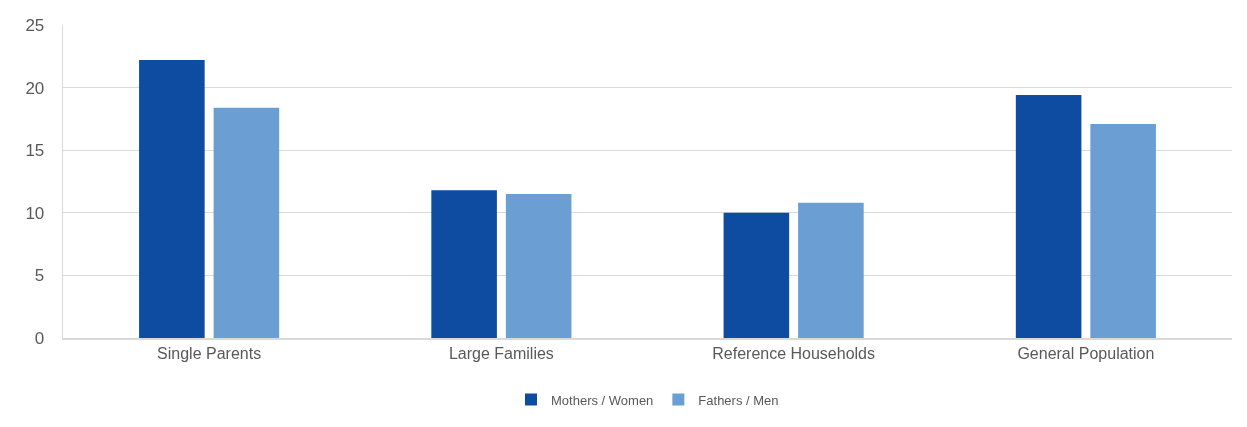  Describe the element at coordinates (39, 276) in the screenshot. I see `y-tick-label: 5` at that location.